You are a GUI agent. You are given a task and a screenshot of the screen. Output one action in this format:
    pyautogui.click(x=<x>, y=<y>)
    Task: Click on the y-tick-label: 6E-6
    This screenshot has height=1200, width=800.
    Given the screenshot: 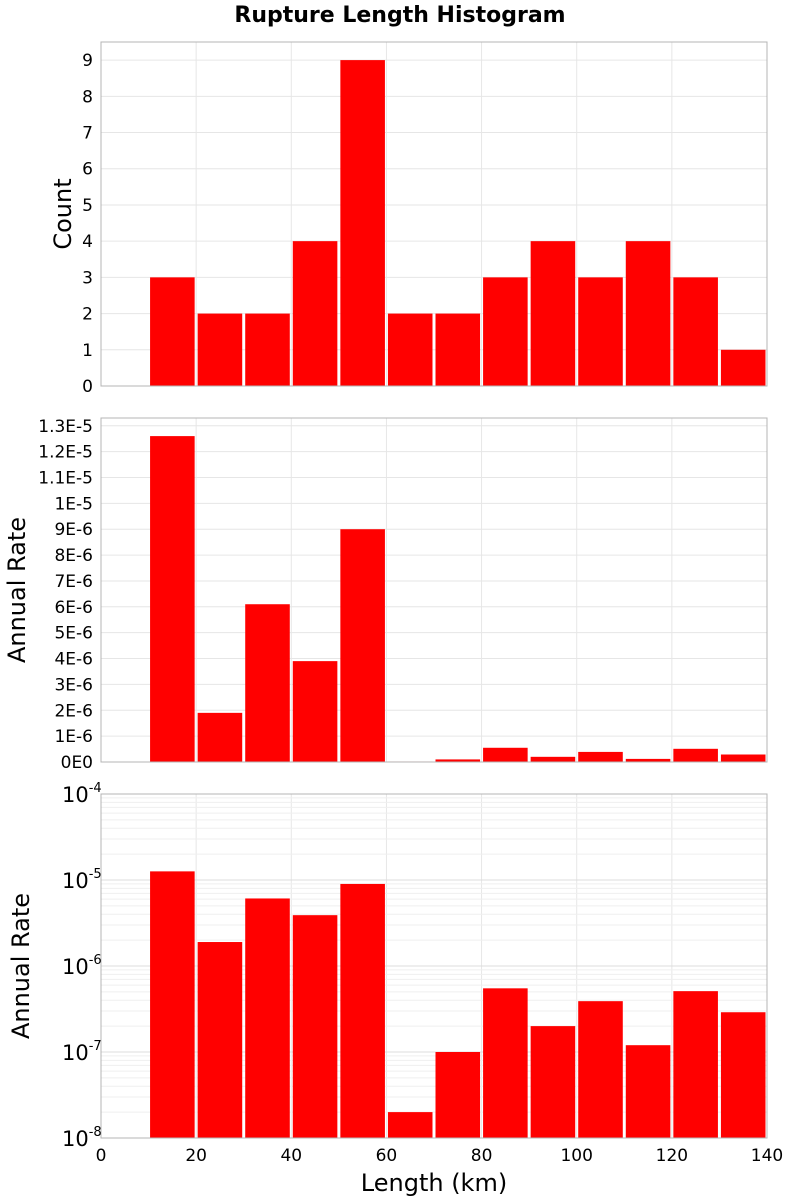 What is the action you would take?
    pyautogui.click(x=73, y=608)
    